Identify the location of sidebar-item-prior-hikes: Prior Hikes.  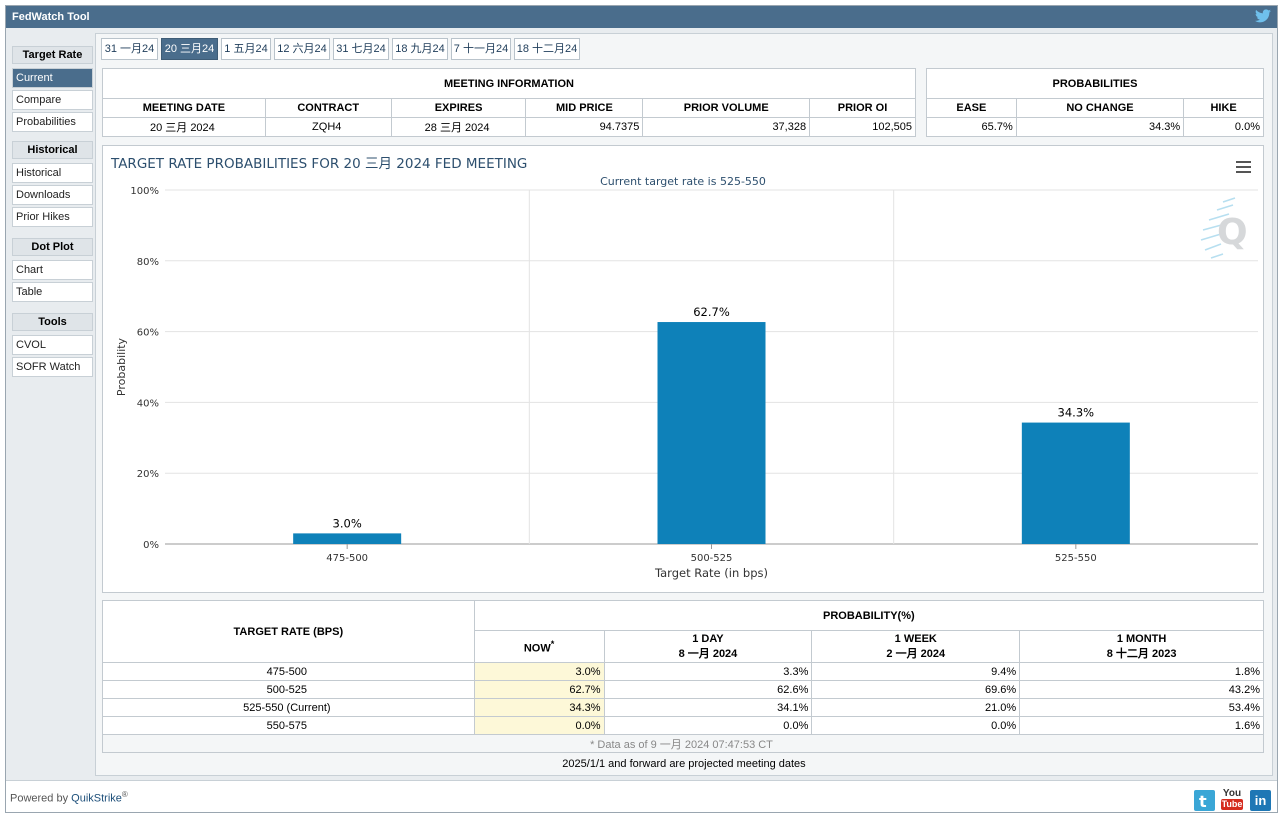
(52, 217).